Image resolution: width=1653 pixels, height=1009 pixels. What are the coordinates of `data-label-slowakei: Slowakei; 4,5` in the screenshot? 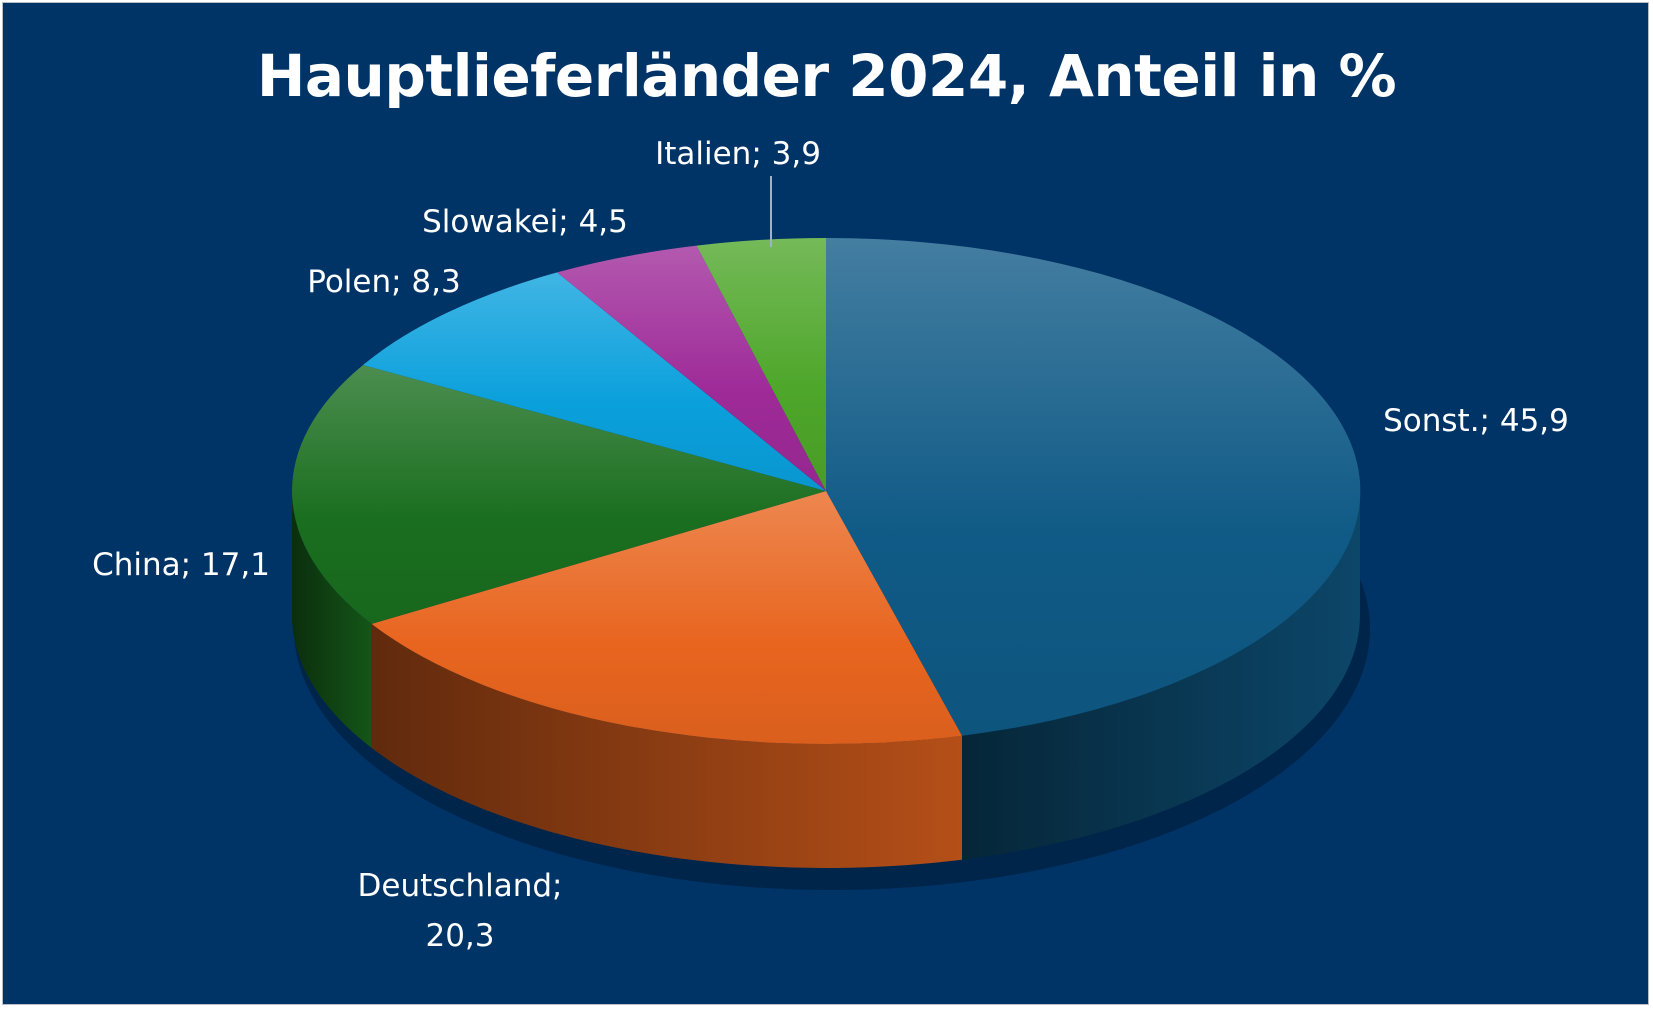 It's located at (525, 222).